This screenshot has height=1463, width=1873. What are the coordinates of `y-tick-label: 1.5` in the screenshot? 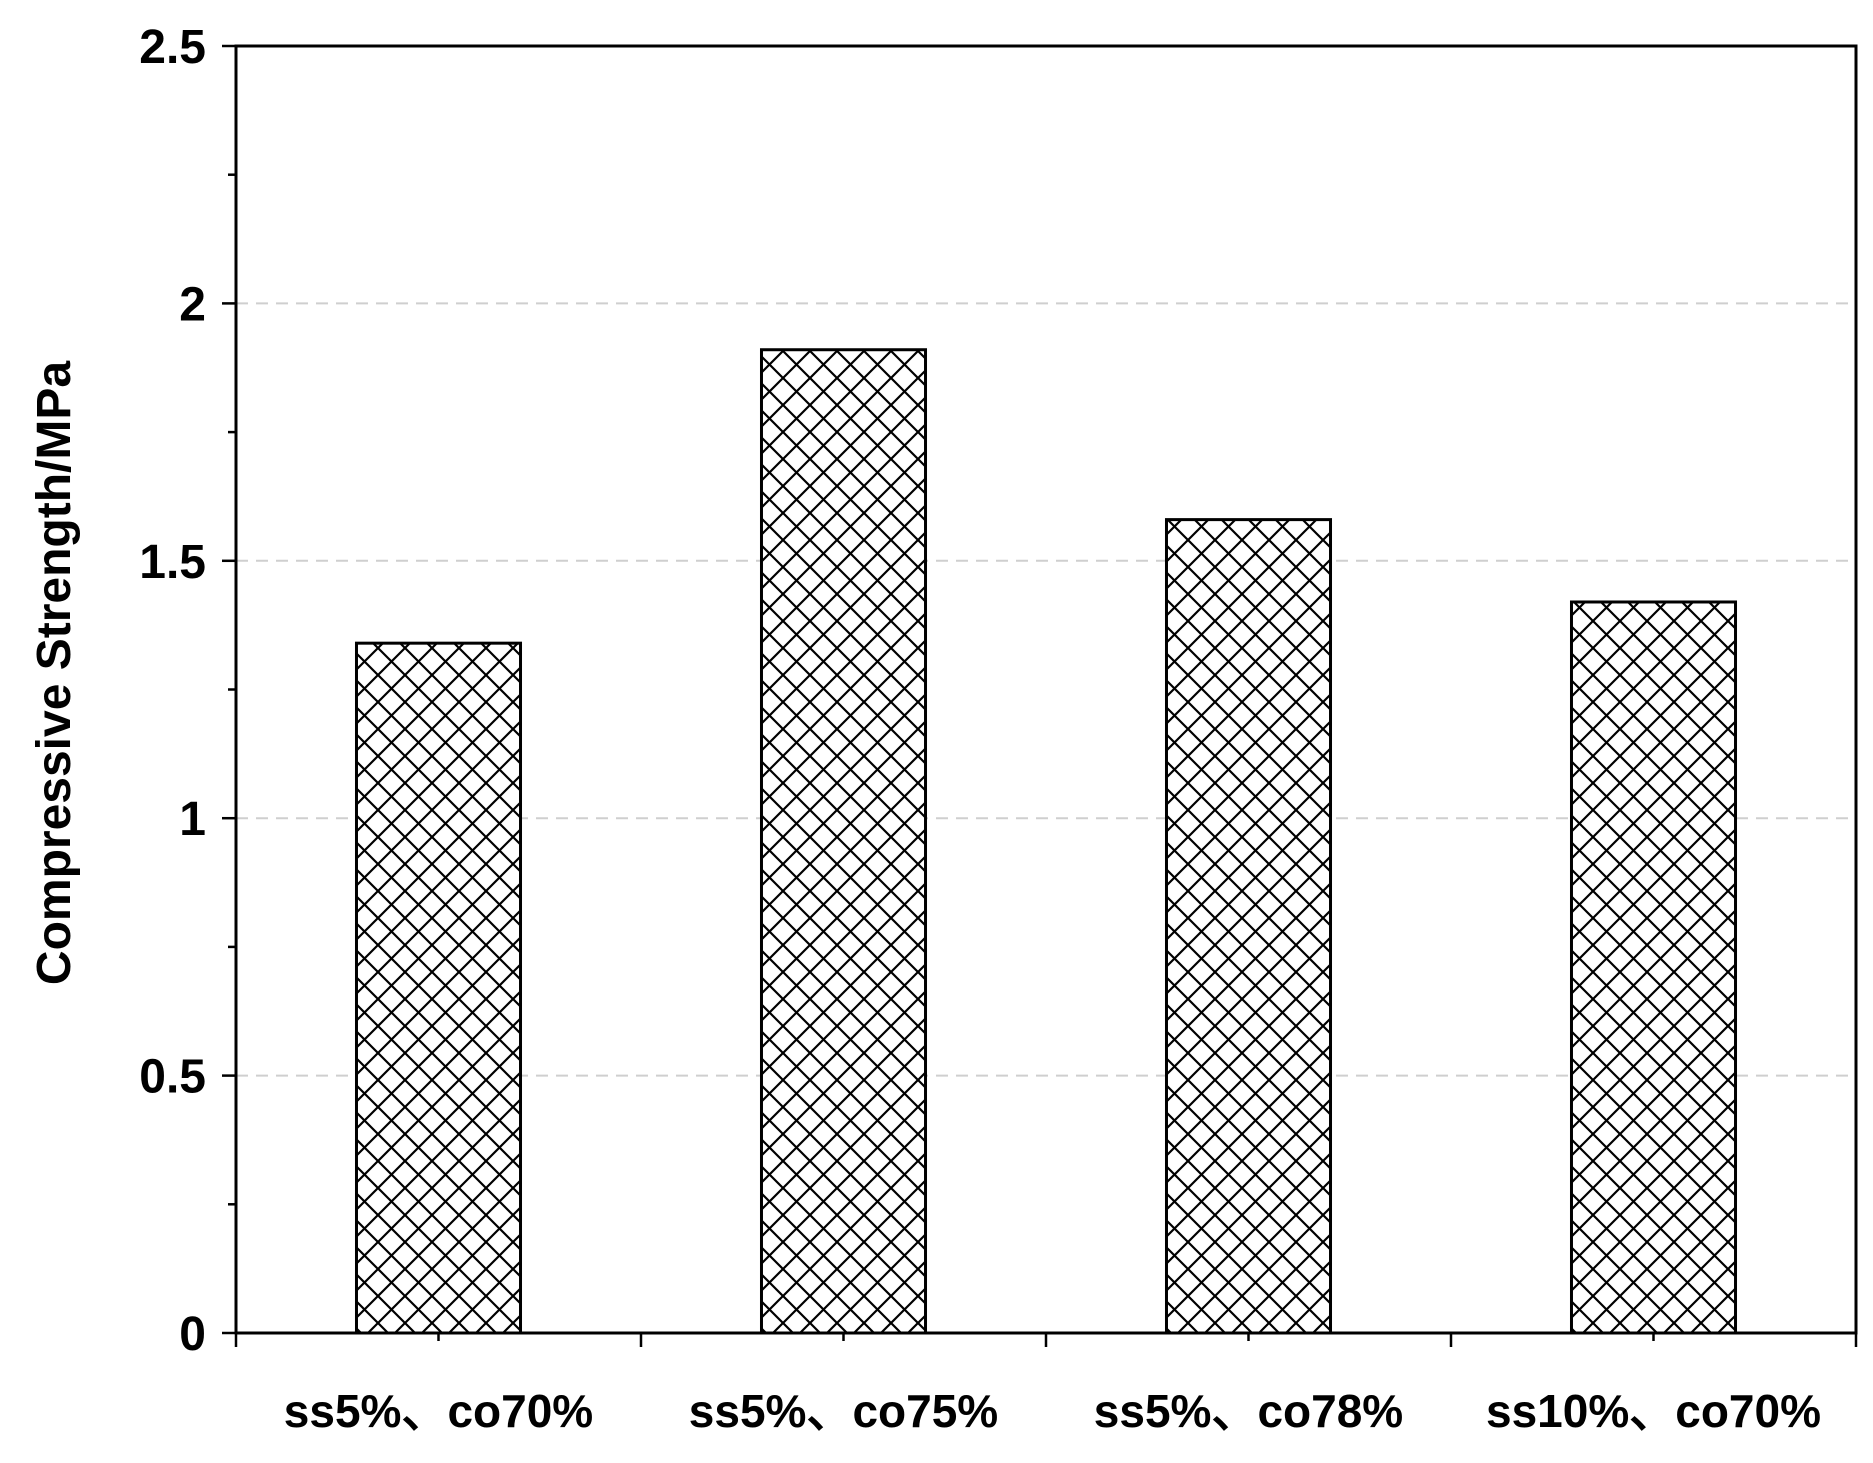 It's located at (172, 562).